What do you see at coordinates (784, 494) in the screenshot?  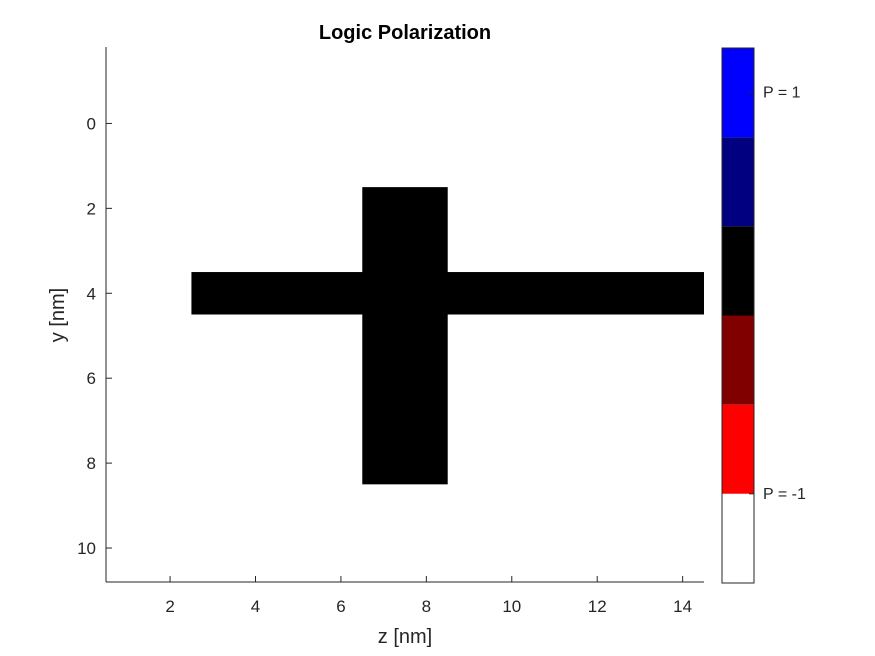 I see `colorbar-label: P = -1` at bounding box center [784, 494].